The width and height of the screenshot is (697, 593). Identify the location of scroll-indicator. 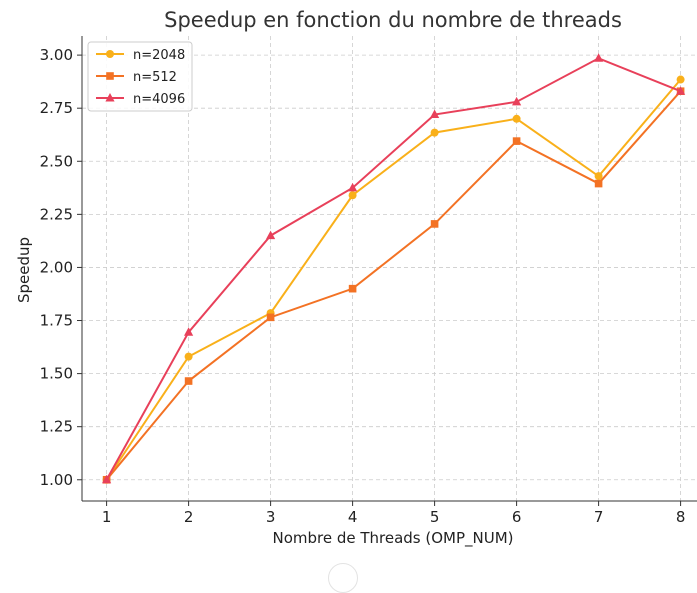
(343, 578).